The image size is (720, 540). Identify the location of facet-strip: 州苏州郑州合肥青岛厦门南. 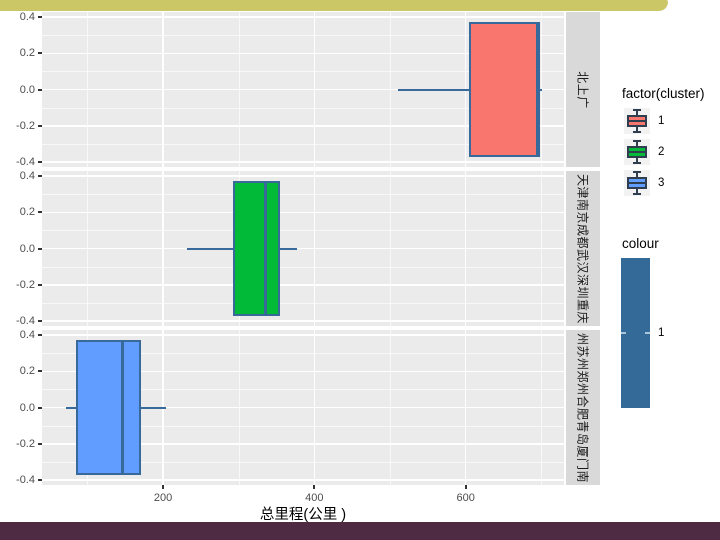
(583, 407).